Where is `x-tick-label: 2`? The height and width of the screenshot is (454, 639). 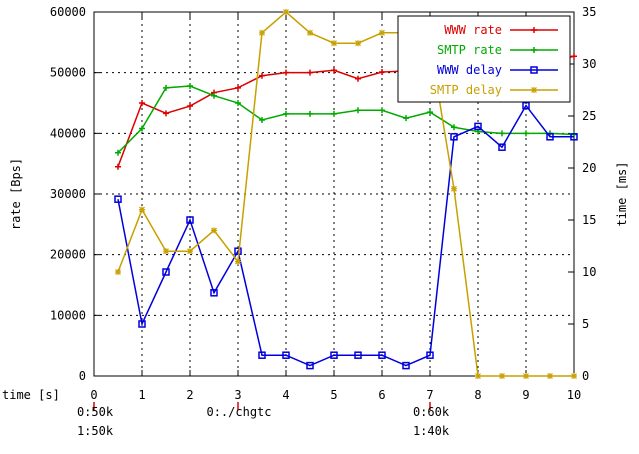 x-tick-label: 2 is located at coordinates (189, 395).